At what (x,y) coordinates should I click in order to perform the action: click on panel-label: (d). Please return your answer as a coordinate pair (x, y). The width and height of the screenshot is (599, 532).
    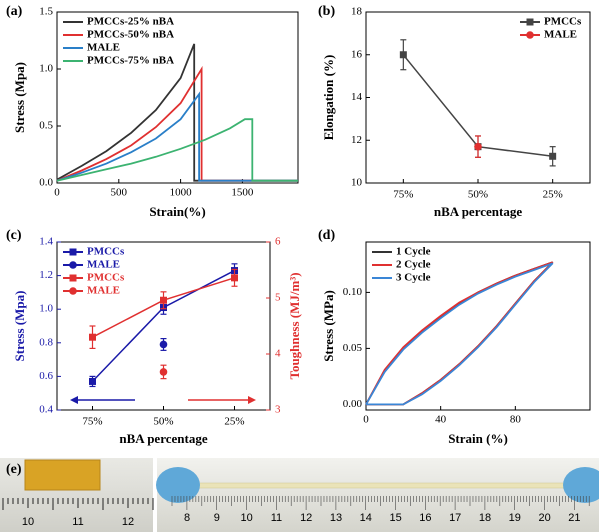
    Looking at the image, I should click on (326, 235).